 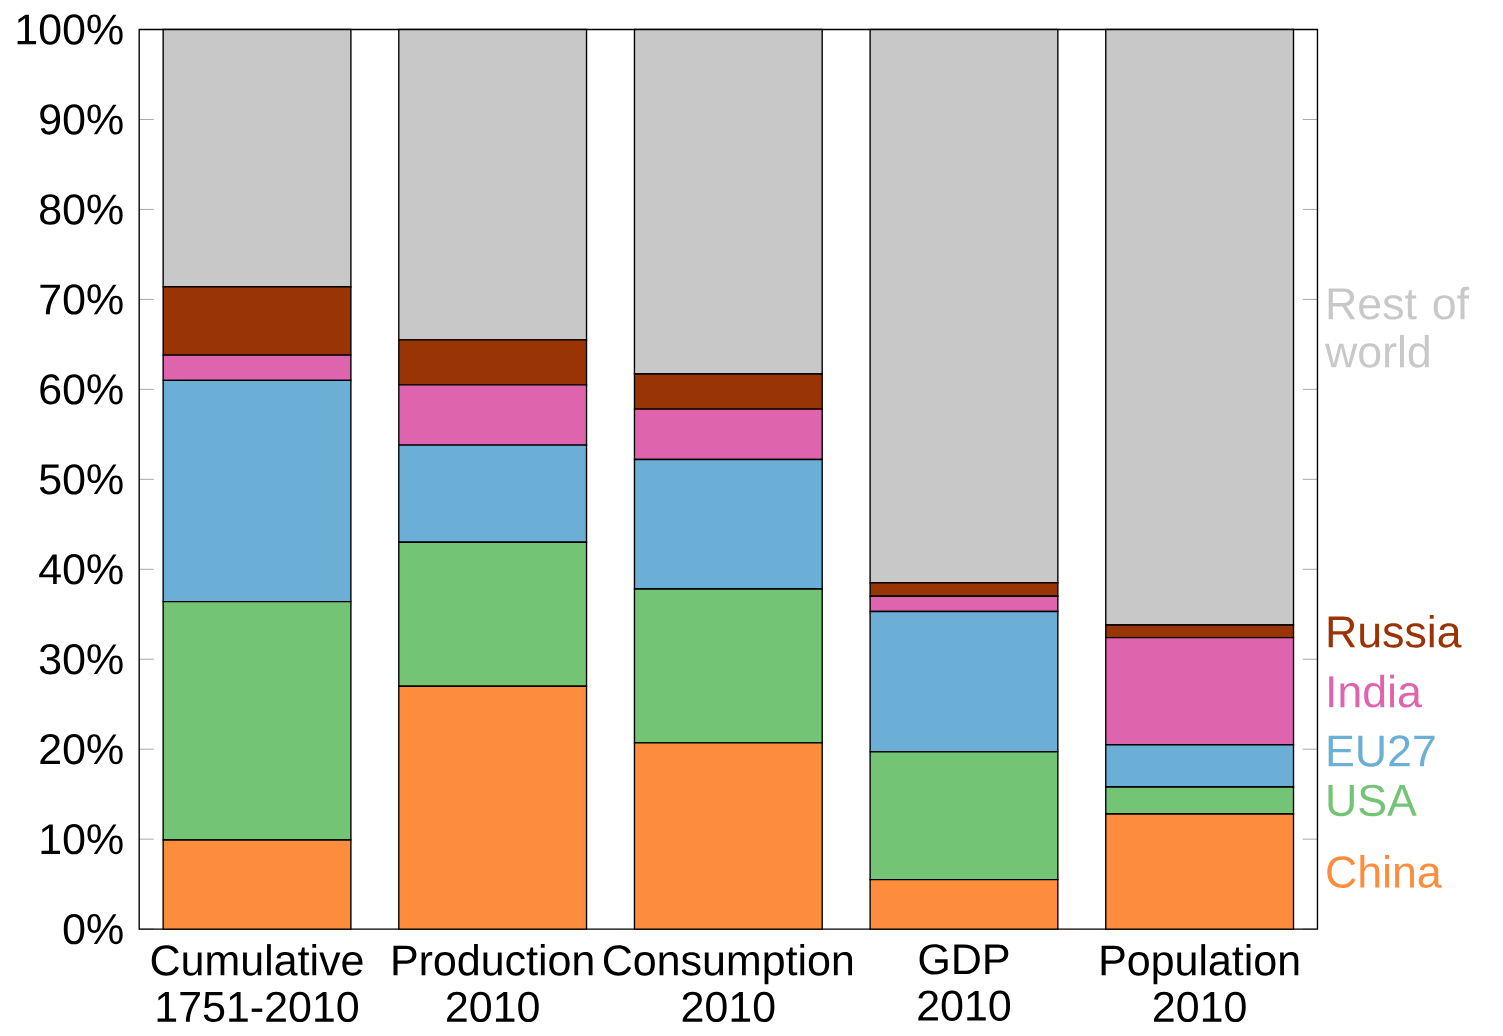 I want to click on series-label: Russia, so click(x=1395, y=631).